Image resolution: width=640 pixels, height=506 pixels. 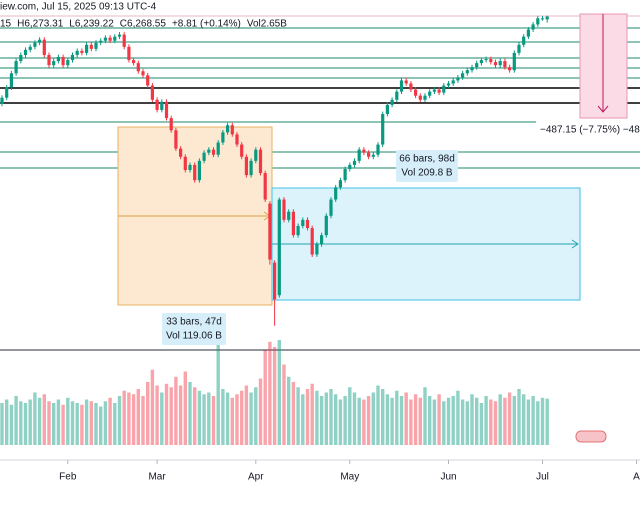 I want to click on legend-item: C6,268.55, so click(x=143, y=24).